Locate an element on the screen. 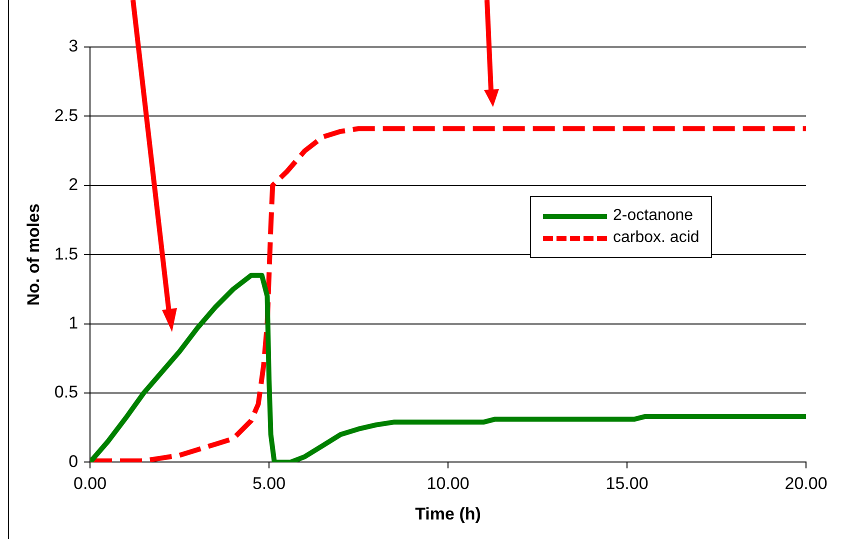 This screenshot has width=841, height=539. y-tick-label: 1 is located at coordinates (73, 322).